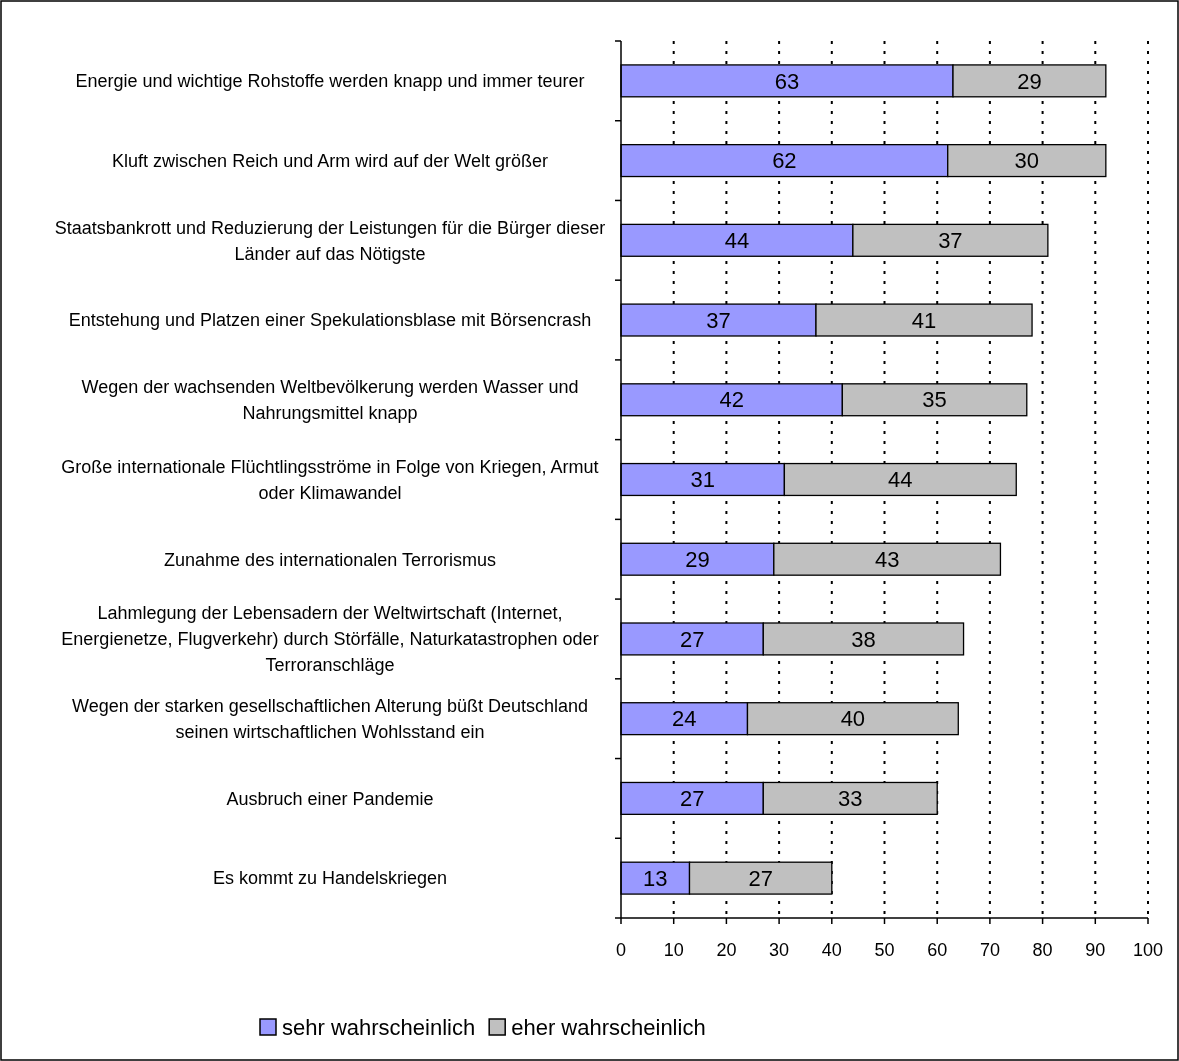  I want to click on data-label: 24, so click(684, 719).